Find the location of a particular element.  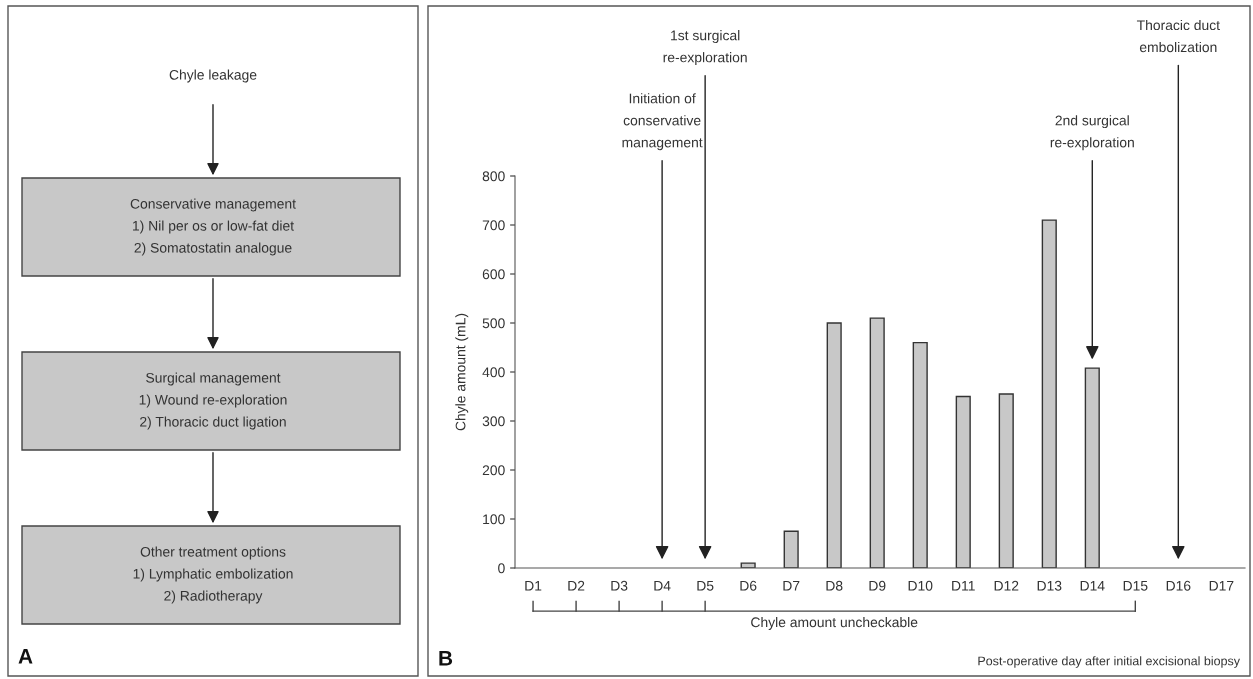

x-tick-label: D14 is located at coordinates (1092, 586).